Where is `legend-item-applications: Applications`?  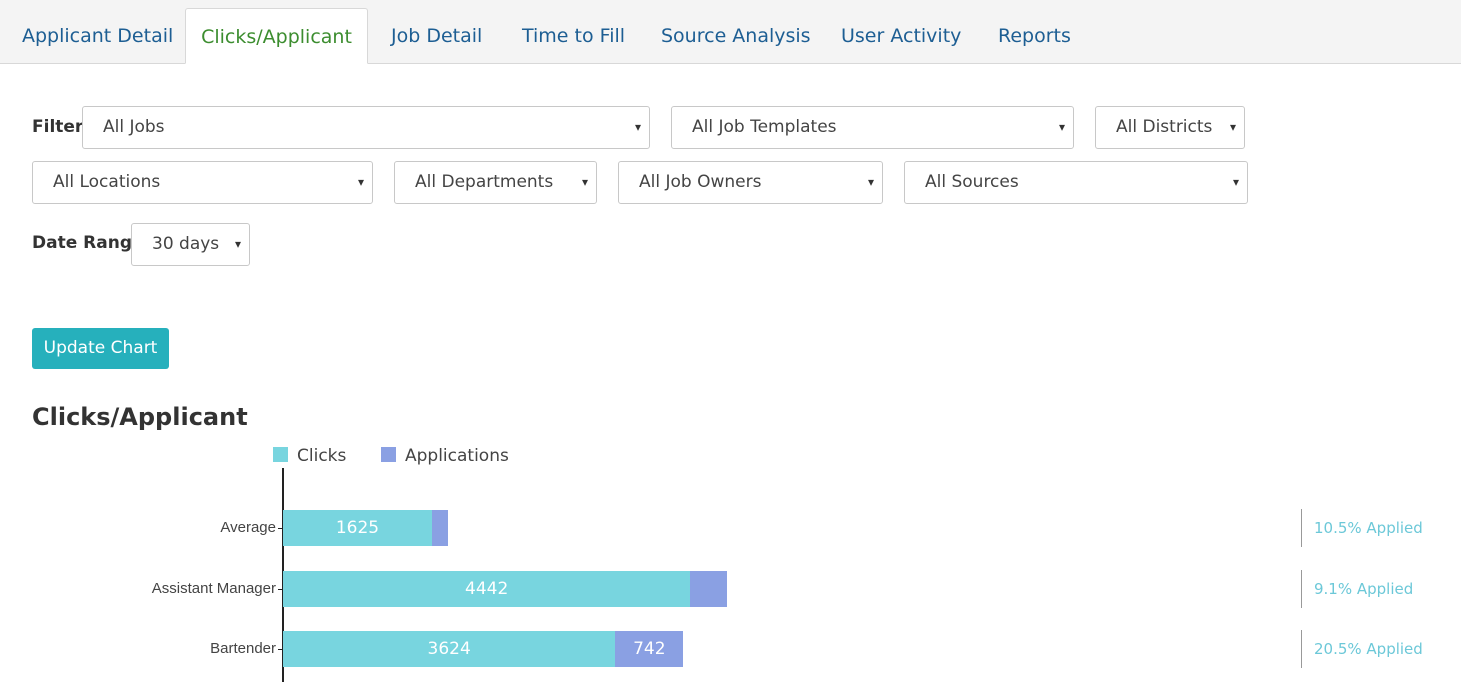
legend-item-applications: Applications is located at coordinates (445, 456).